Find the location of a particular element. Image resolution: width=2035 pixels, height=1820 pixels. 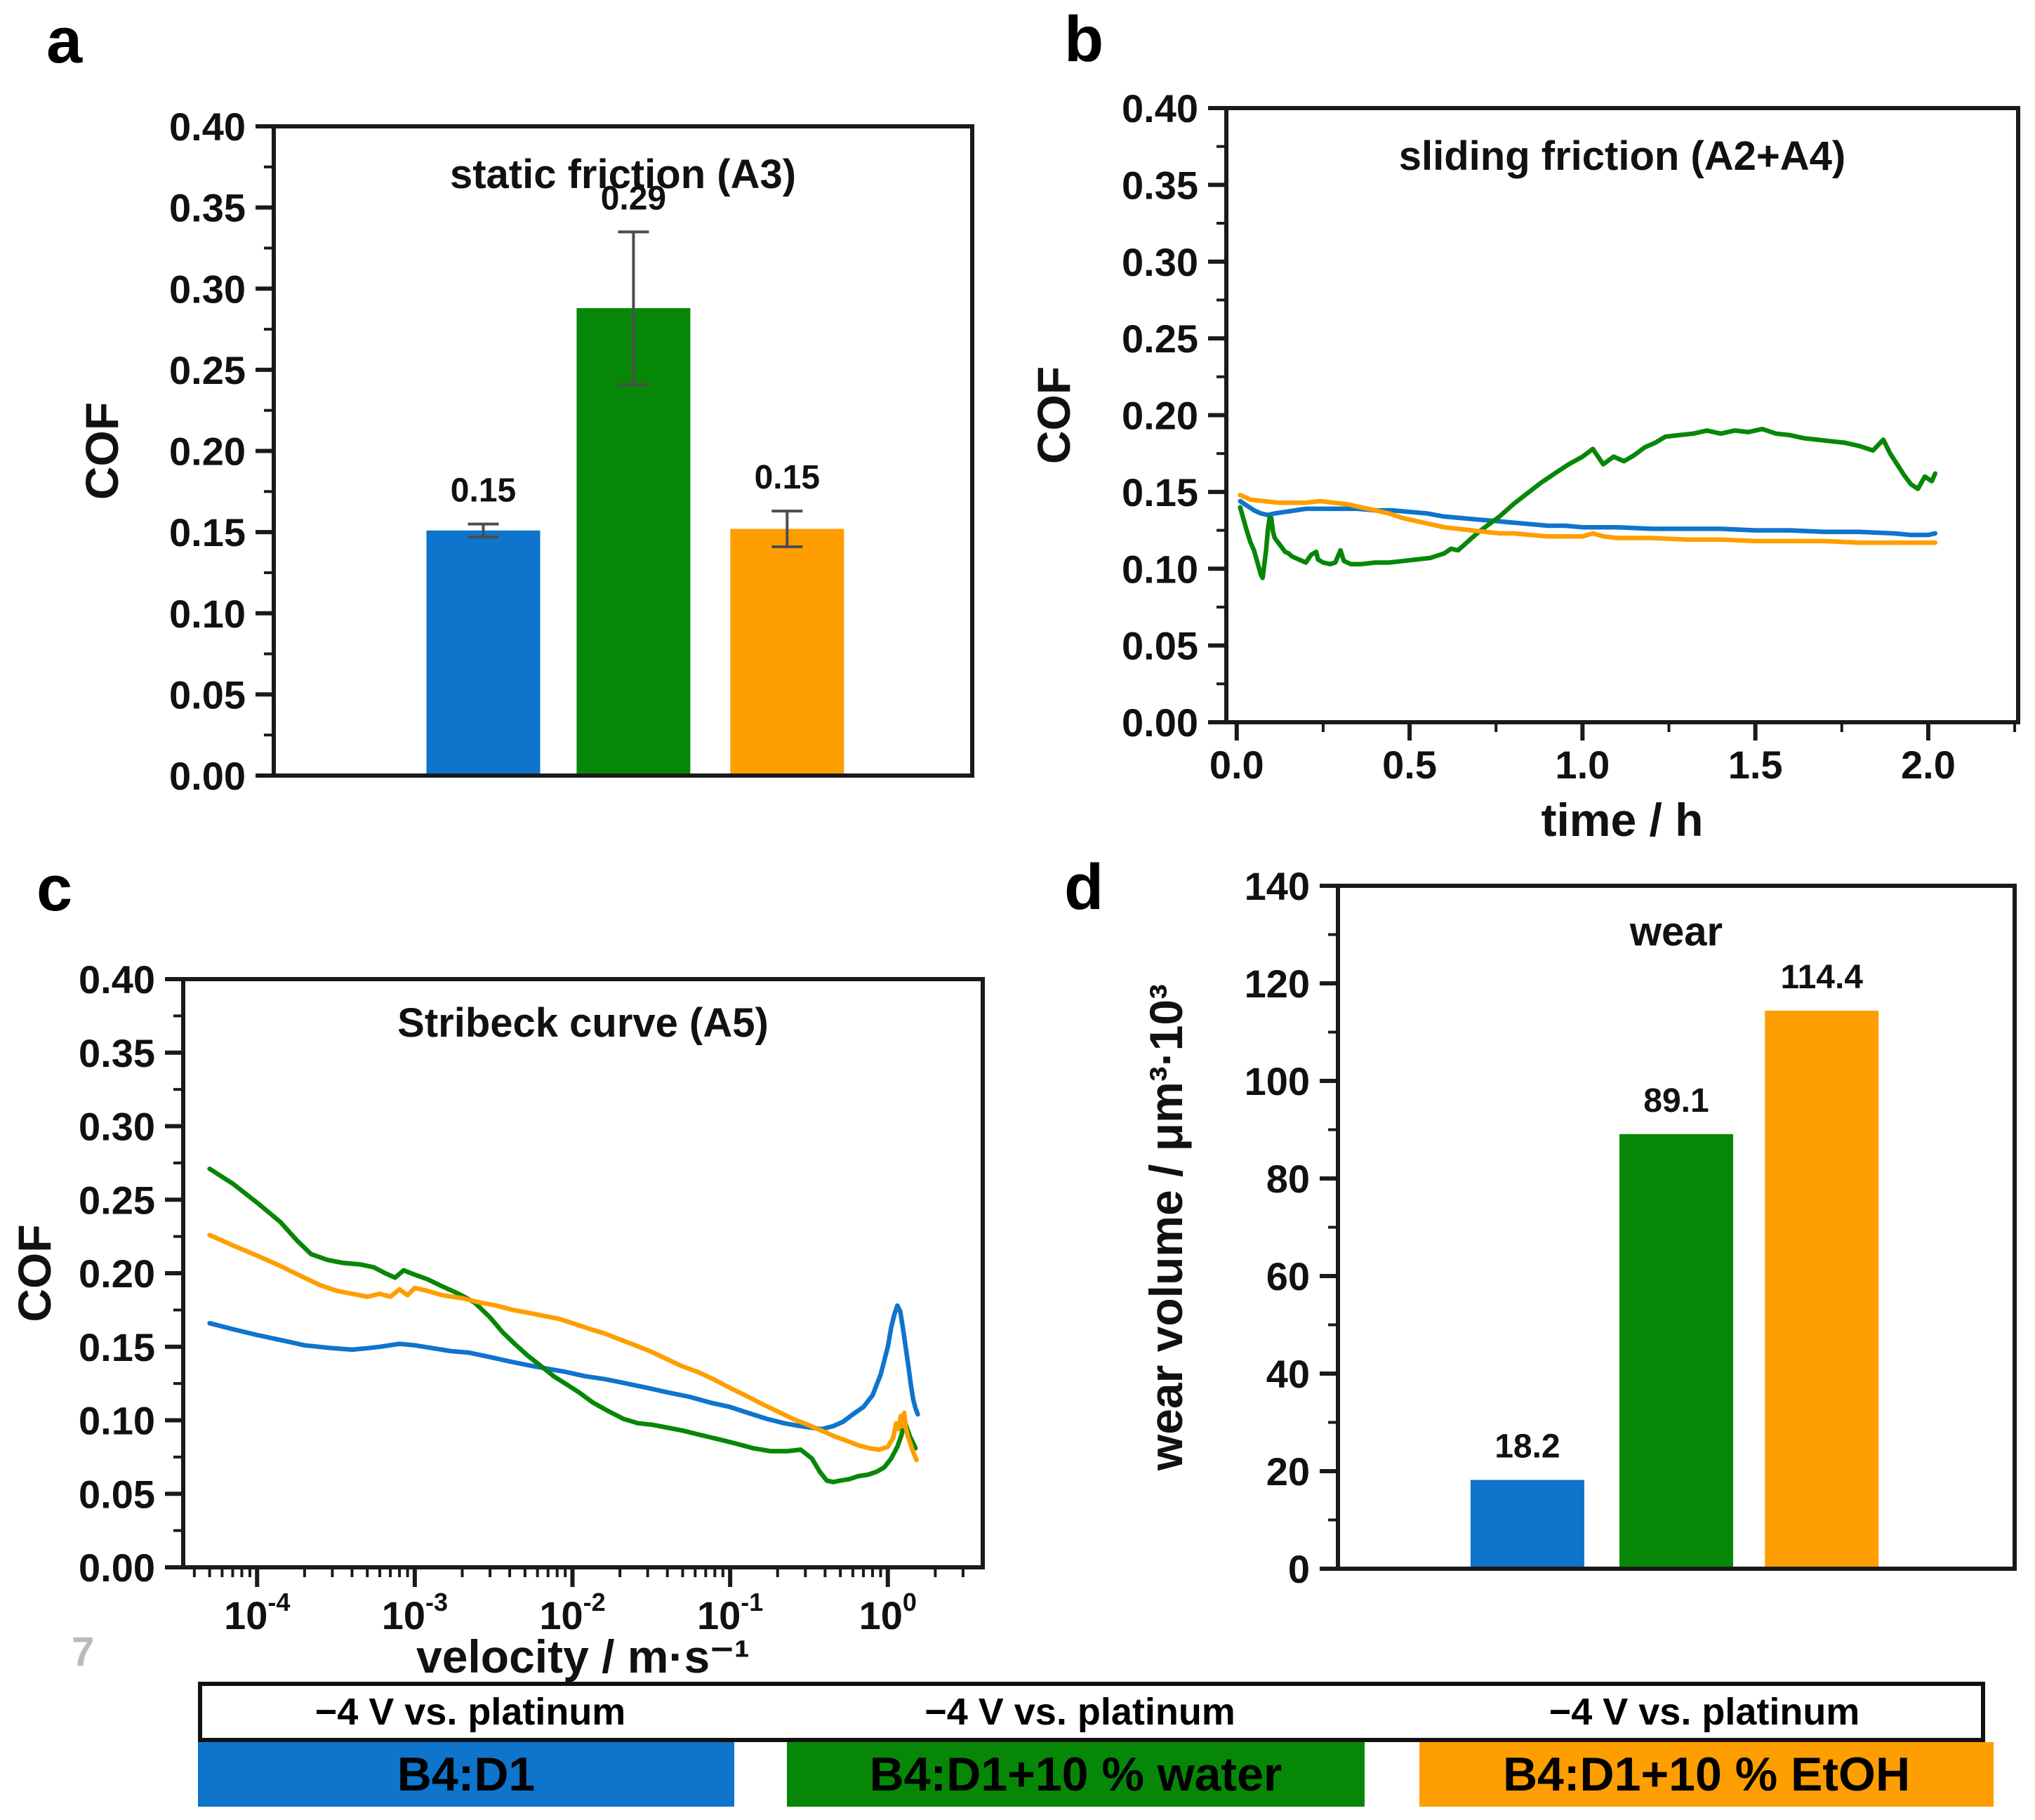

svg-text: 10-4 is located at coordinates (257, 1613).